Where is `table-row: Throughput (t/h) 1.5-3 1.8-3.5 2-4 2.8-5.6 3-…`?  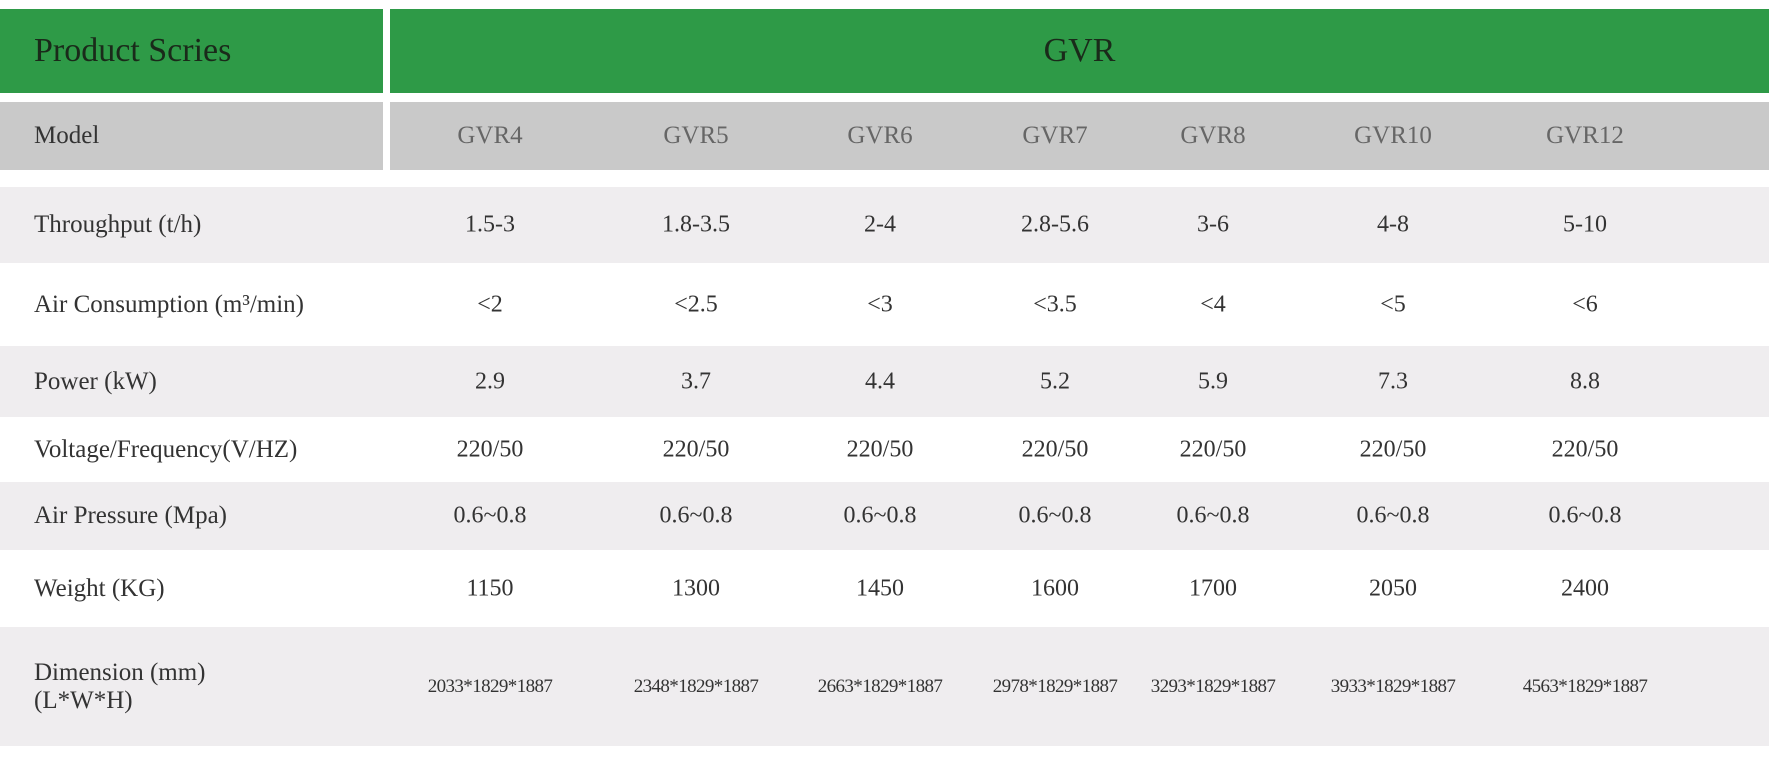 table-row: Throughput (t/h) 1.5-3 1.8-3.5 2-4 2.8-5.6 3-… is located at coordinates (884, 225).